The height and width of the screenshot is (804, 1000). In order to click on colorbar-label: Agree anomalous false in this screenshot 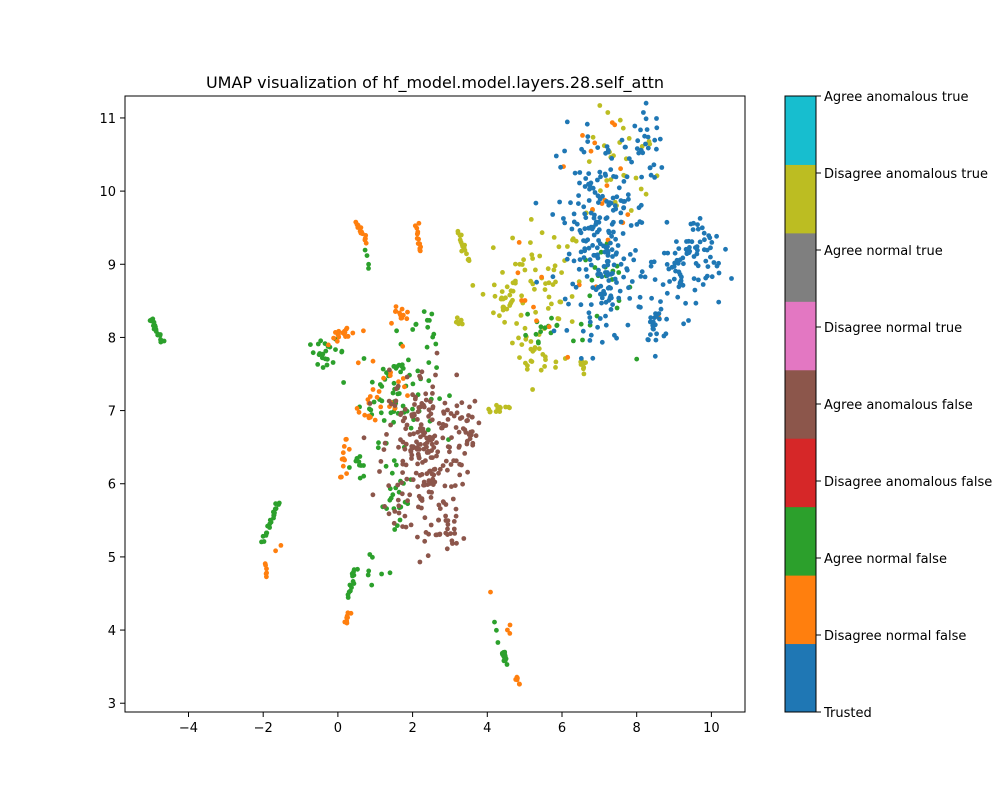, I will do `click(898, 405)`.